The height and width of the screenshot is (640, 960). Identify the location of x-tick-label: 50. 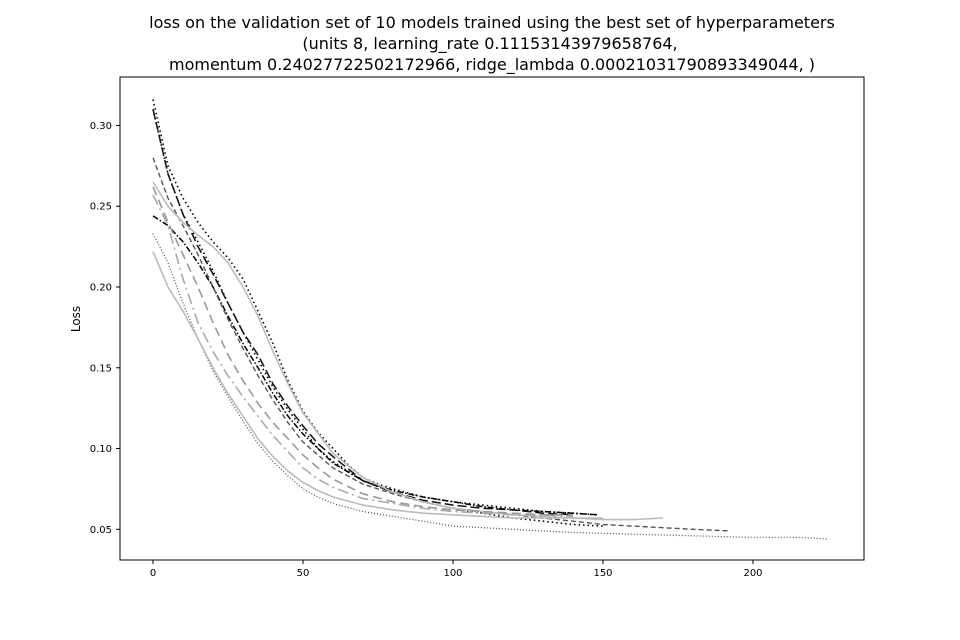
(303, 573).